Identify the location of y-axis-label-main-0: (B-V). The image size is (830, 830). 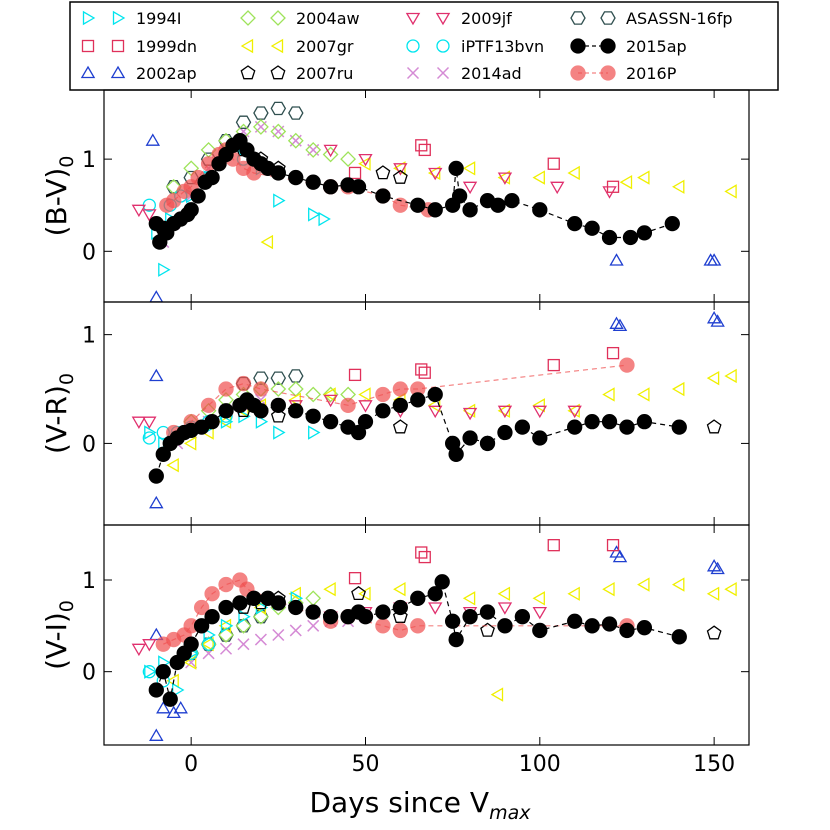
(56, 202).